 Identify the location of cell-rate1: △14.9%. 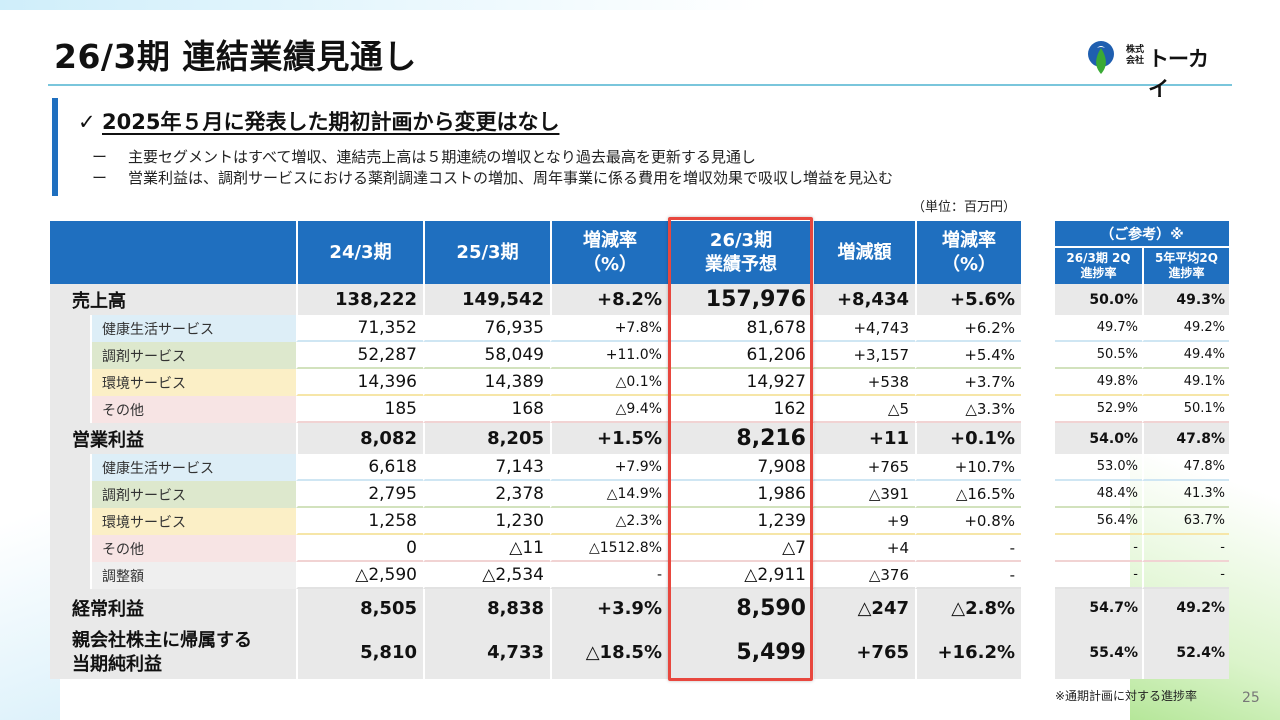
(609, 494).